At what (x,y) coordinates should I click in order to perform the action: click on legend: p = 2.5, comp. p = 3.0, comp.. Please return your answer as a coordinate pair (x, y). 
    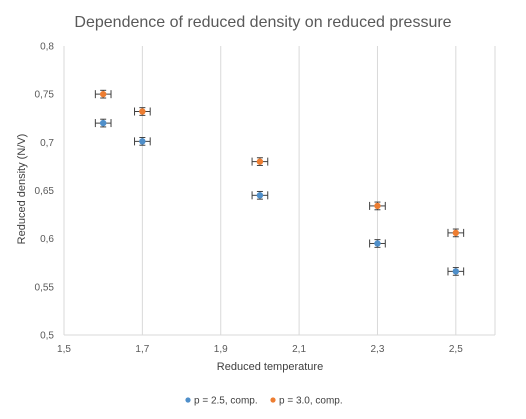
    Looking at the image, I should click on (264, 401).